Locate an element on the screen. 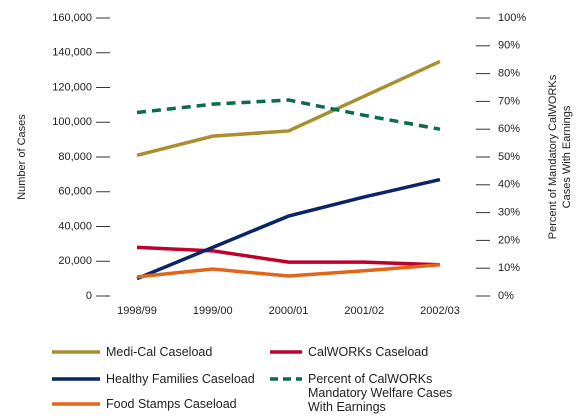 The image size is (576, 418). x-tick-label: 1999/00 is located at coordinates (213, 311).